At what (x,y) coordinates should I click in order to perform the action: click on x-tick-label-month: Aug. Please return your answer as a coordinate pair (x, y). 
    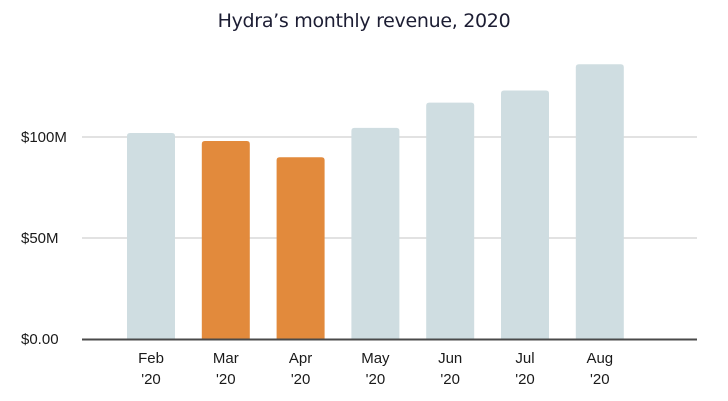
    Looking at the image, I should click on (599, 358).